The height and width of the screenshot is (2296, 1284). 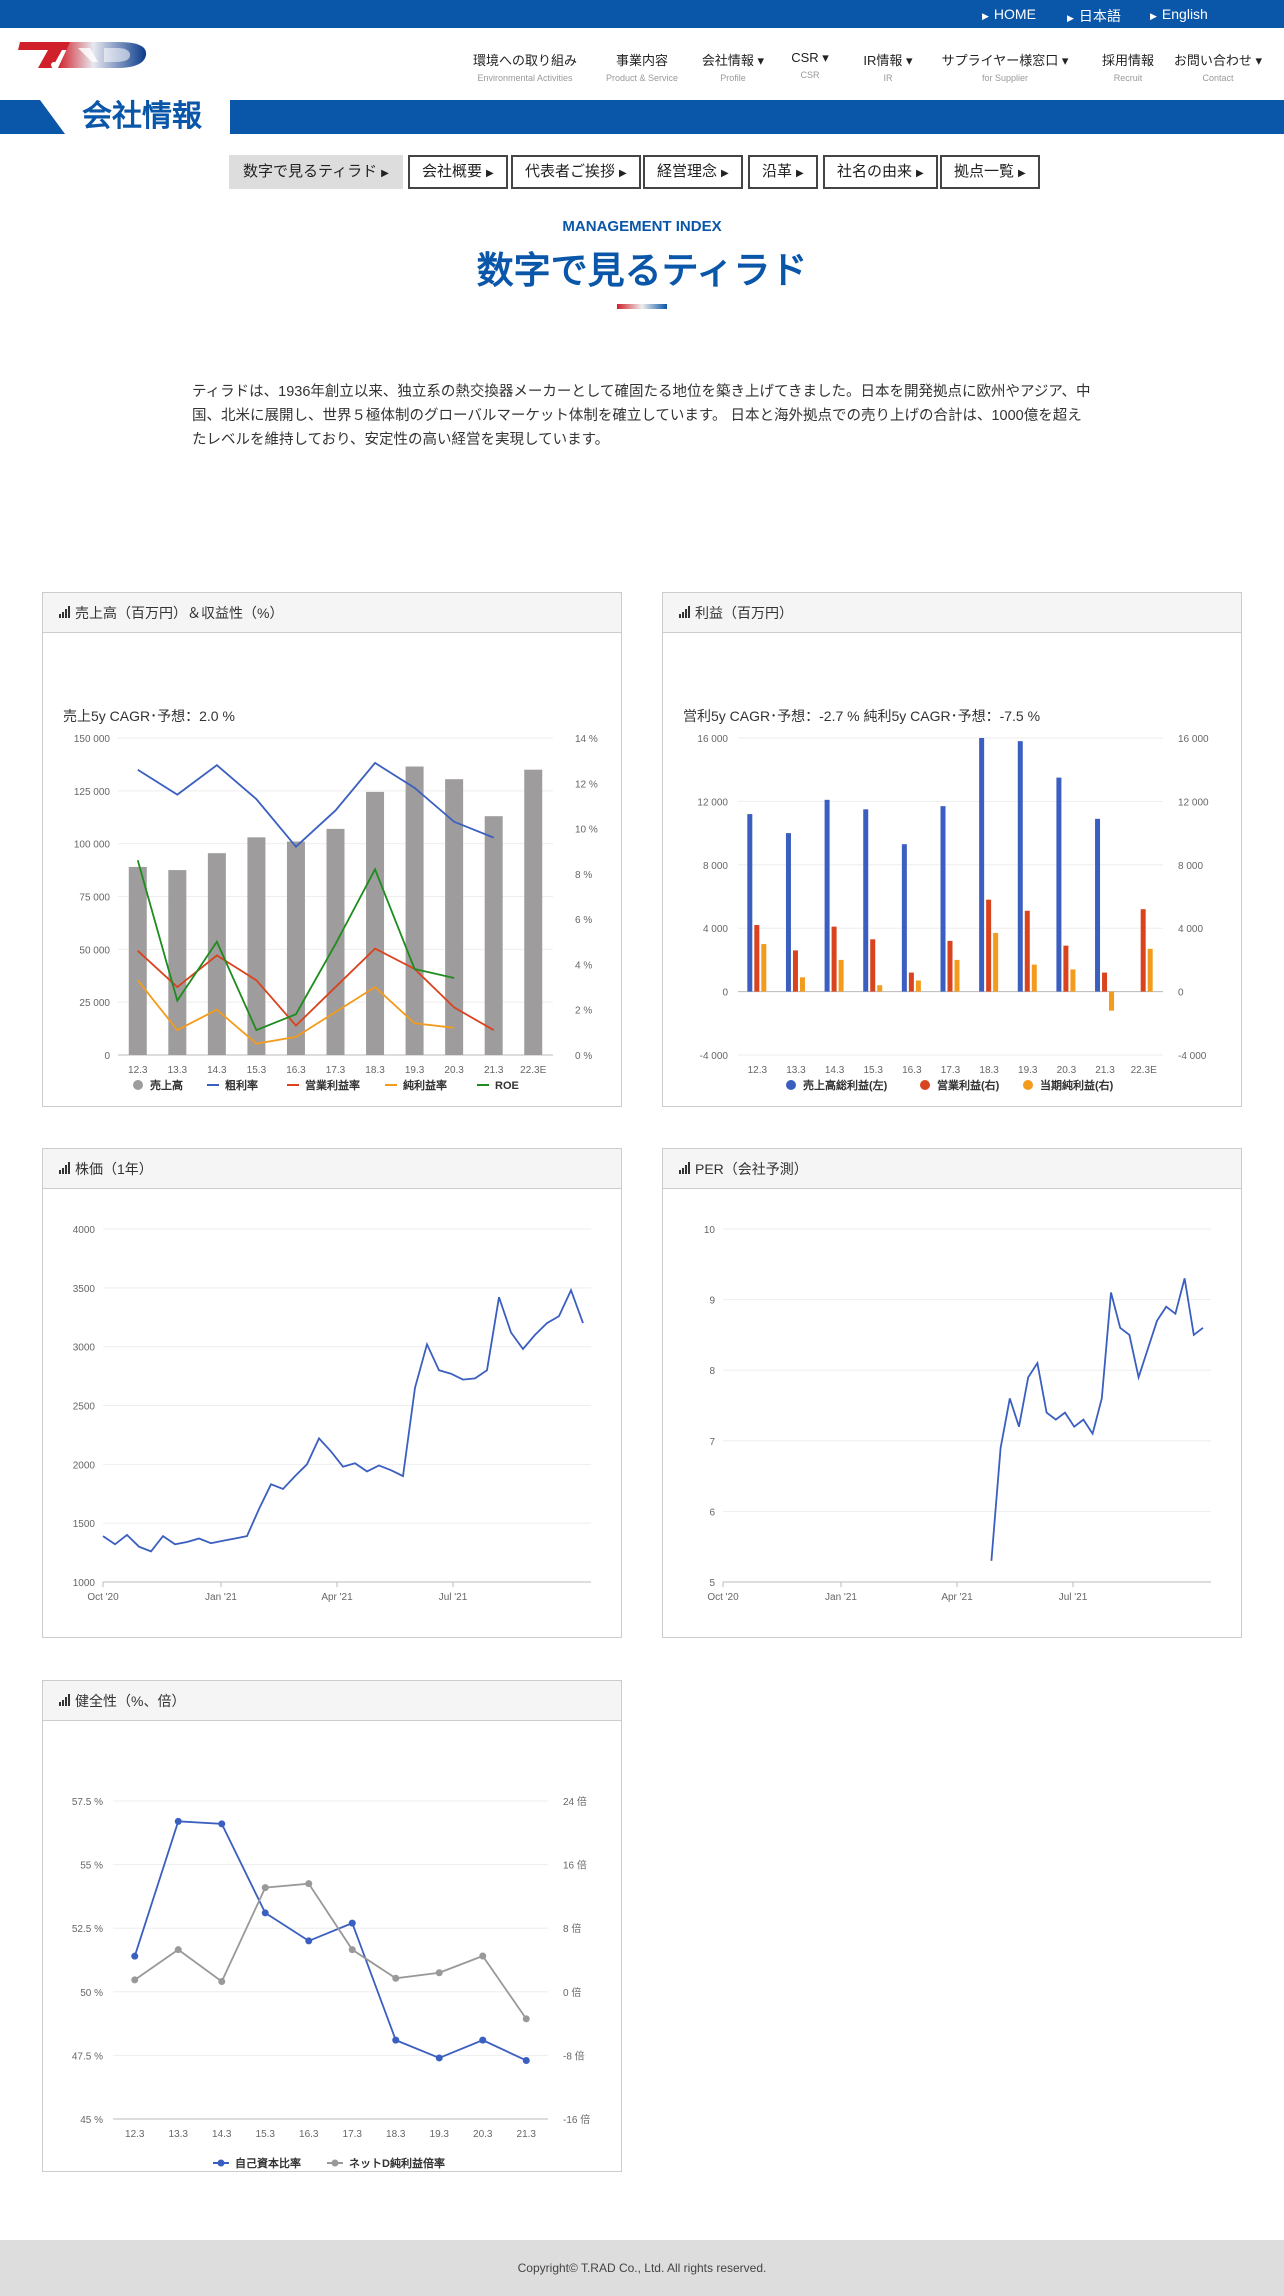 I want to click on subnav-tab-2: 代表者ご挨拶 ▶, so click(x=576, y=172).